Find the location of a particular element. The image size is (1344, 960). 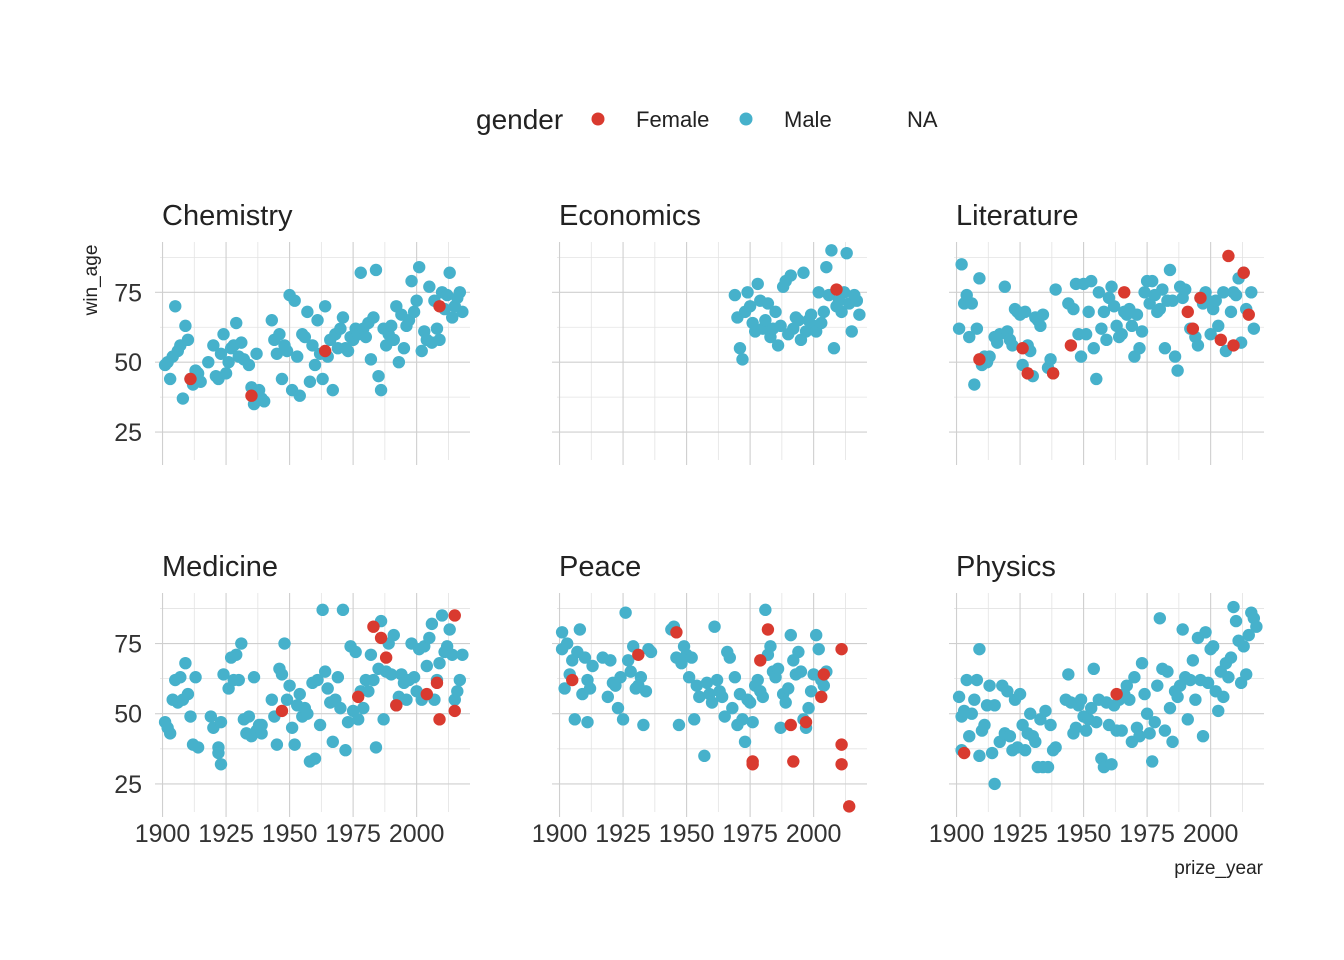

x-tick-label: 1975 is located at coordinates (750, 834).